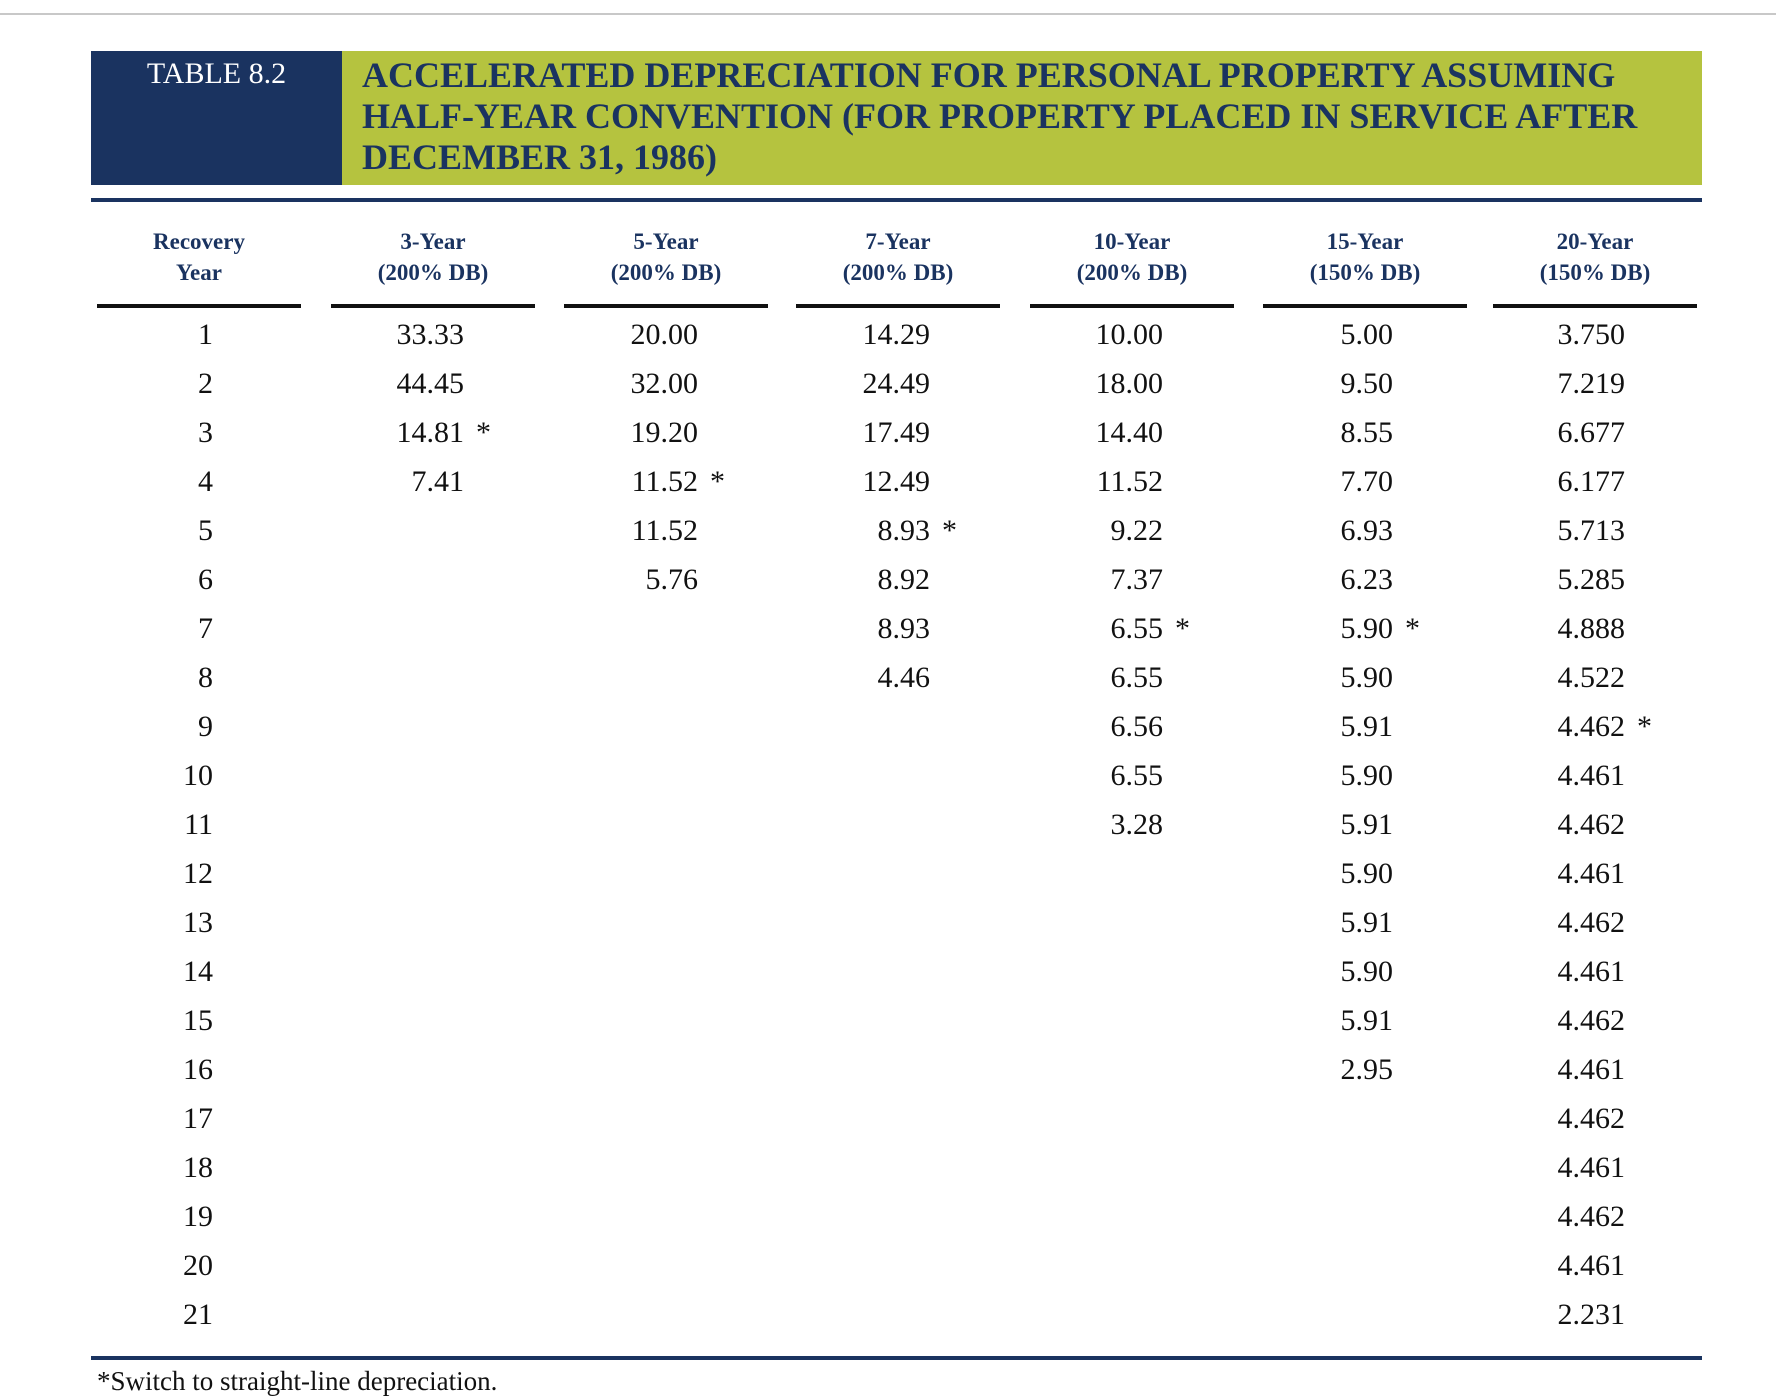  Describe the element at coordinates (1137, 824) in the screenshot. I see `cell: 3.28` at that location.